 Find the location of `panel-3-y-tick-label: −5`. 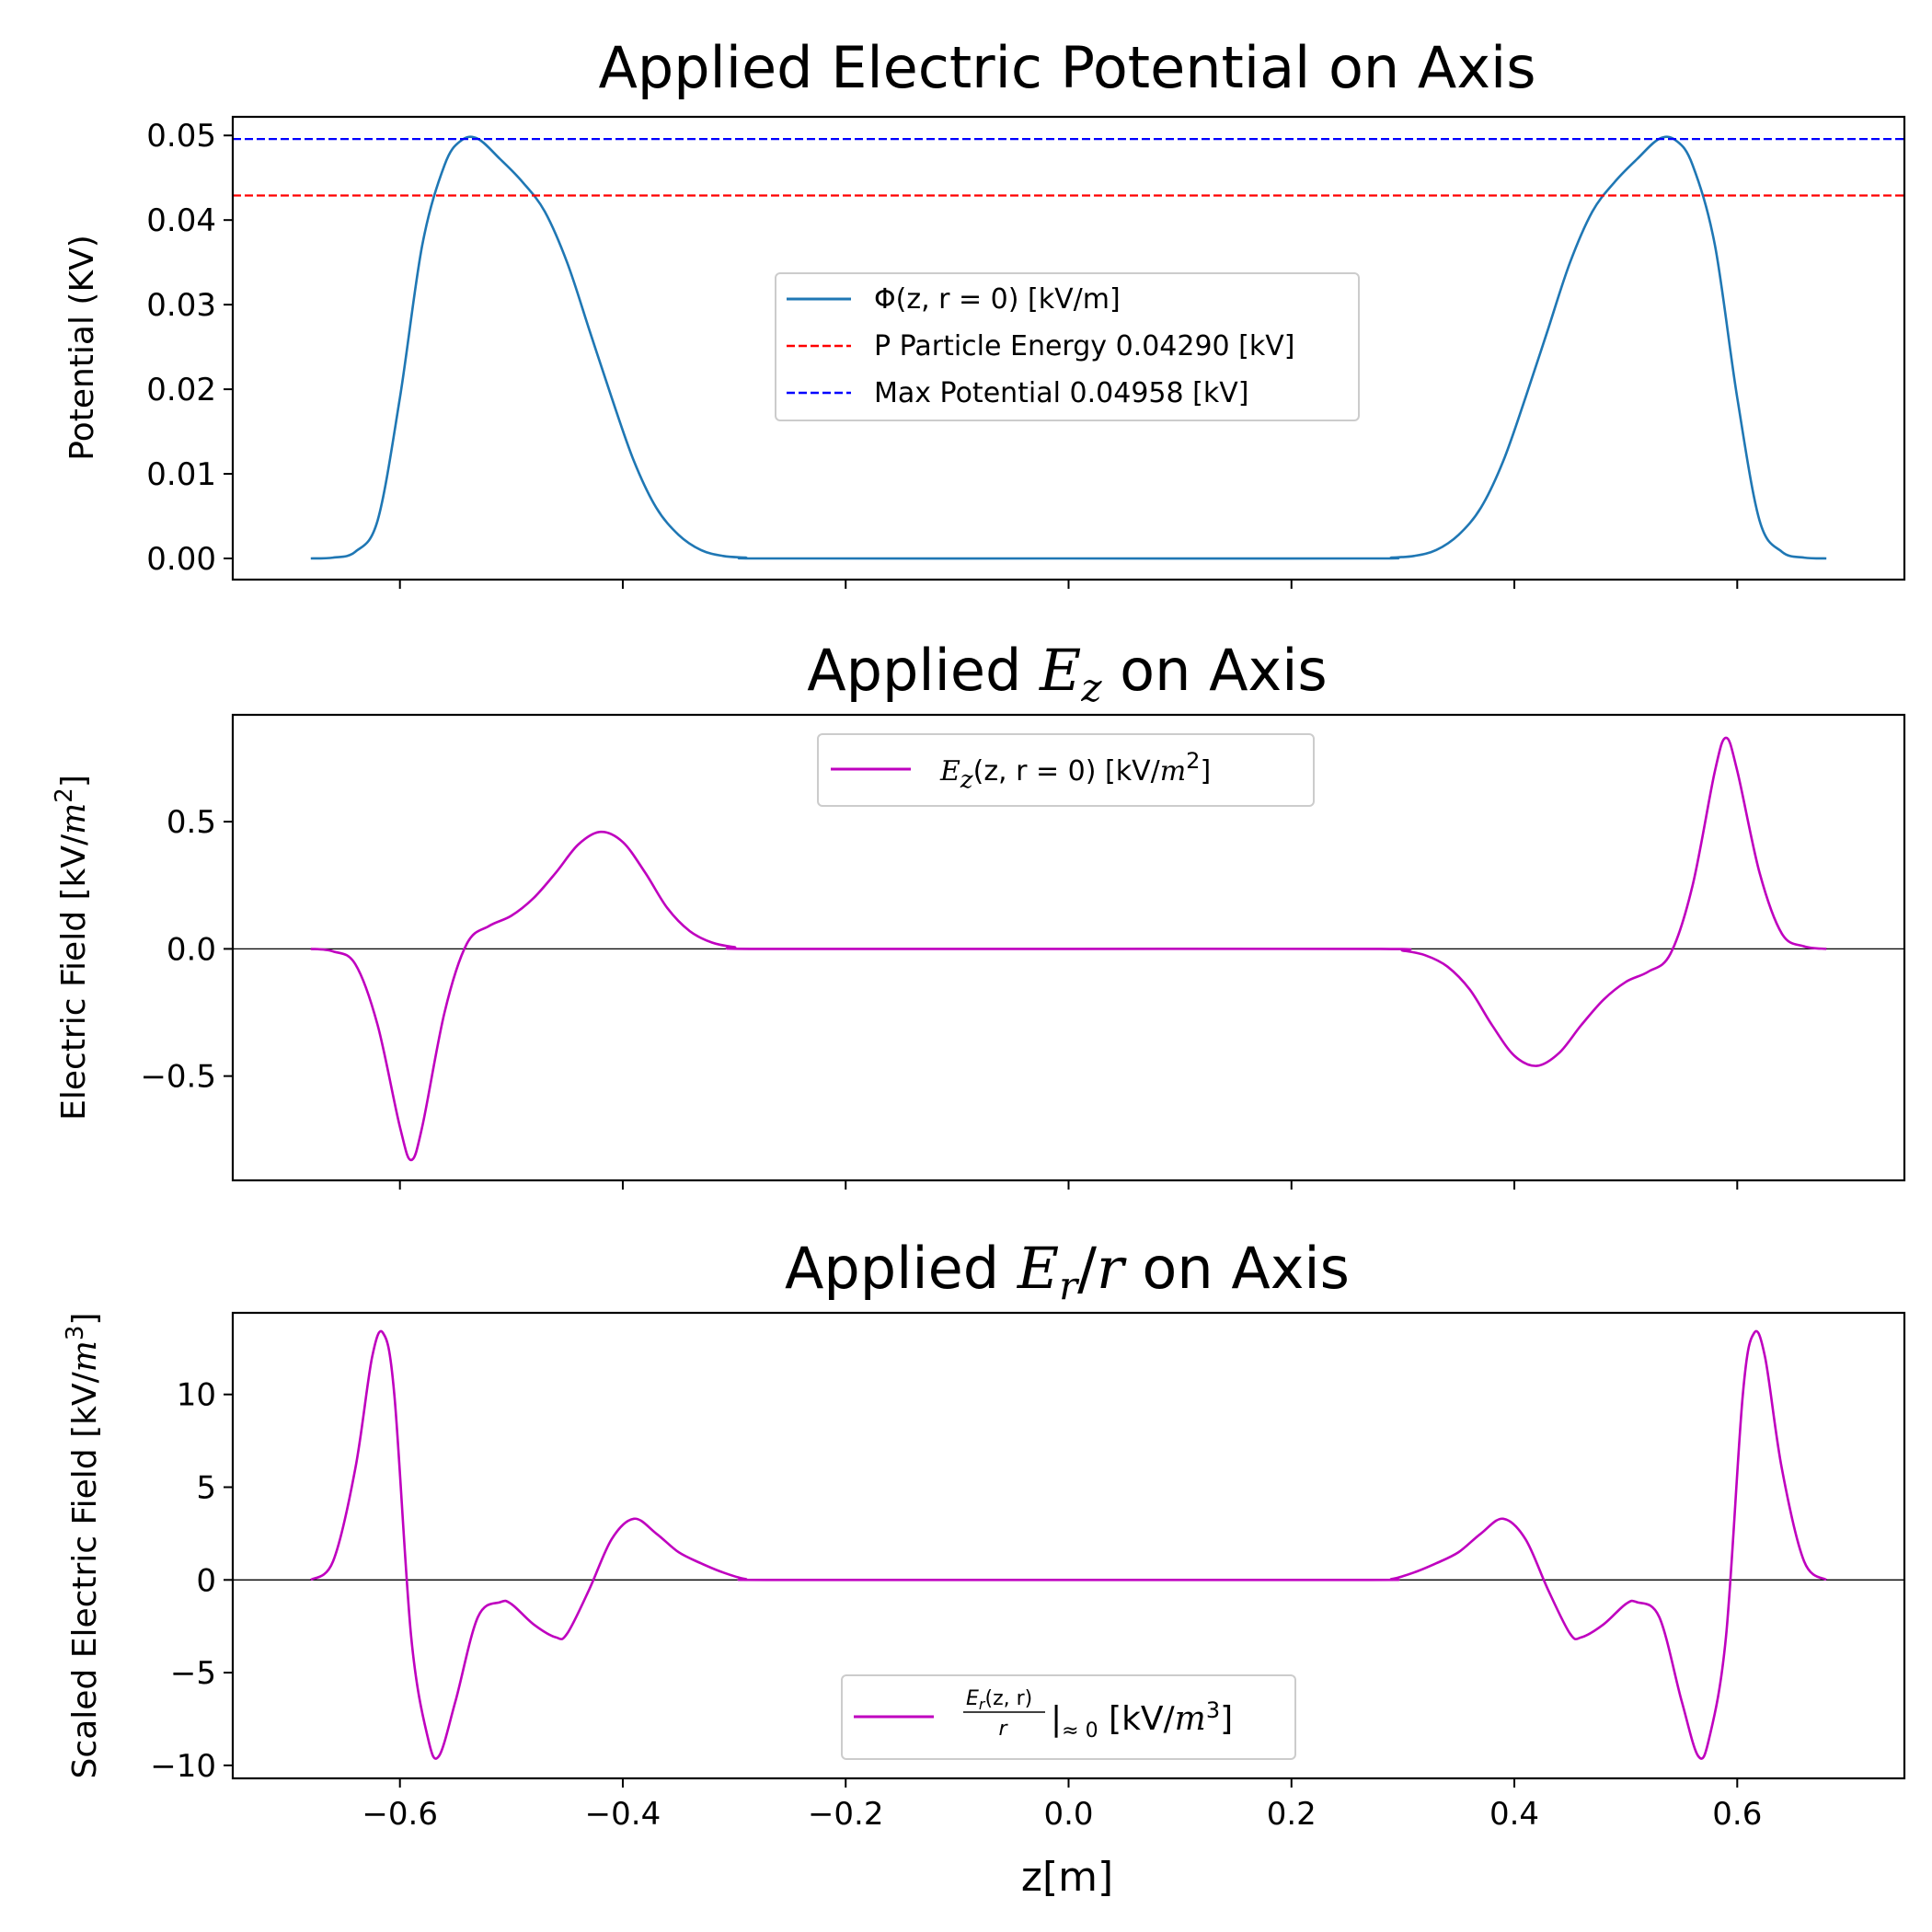

panel-3-y-tick-label: −5 is located at coordinates (193, 1673).